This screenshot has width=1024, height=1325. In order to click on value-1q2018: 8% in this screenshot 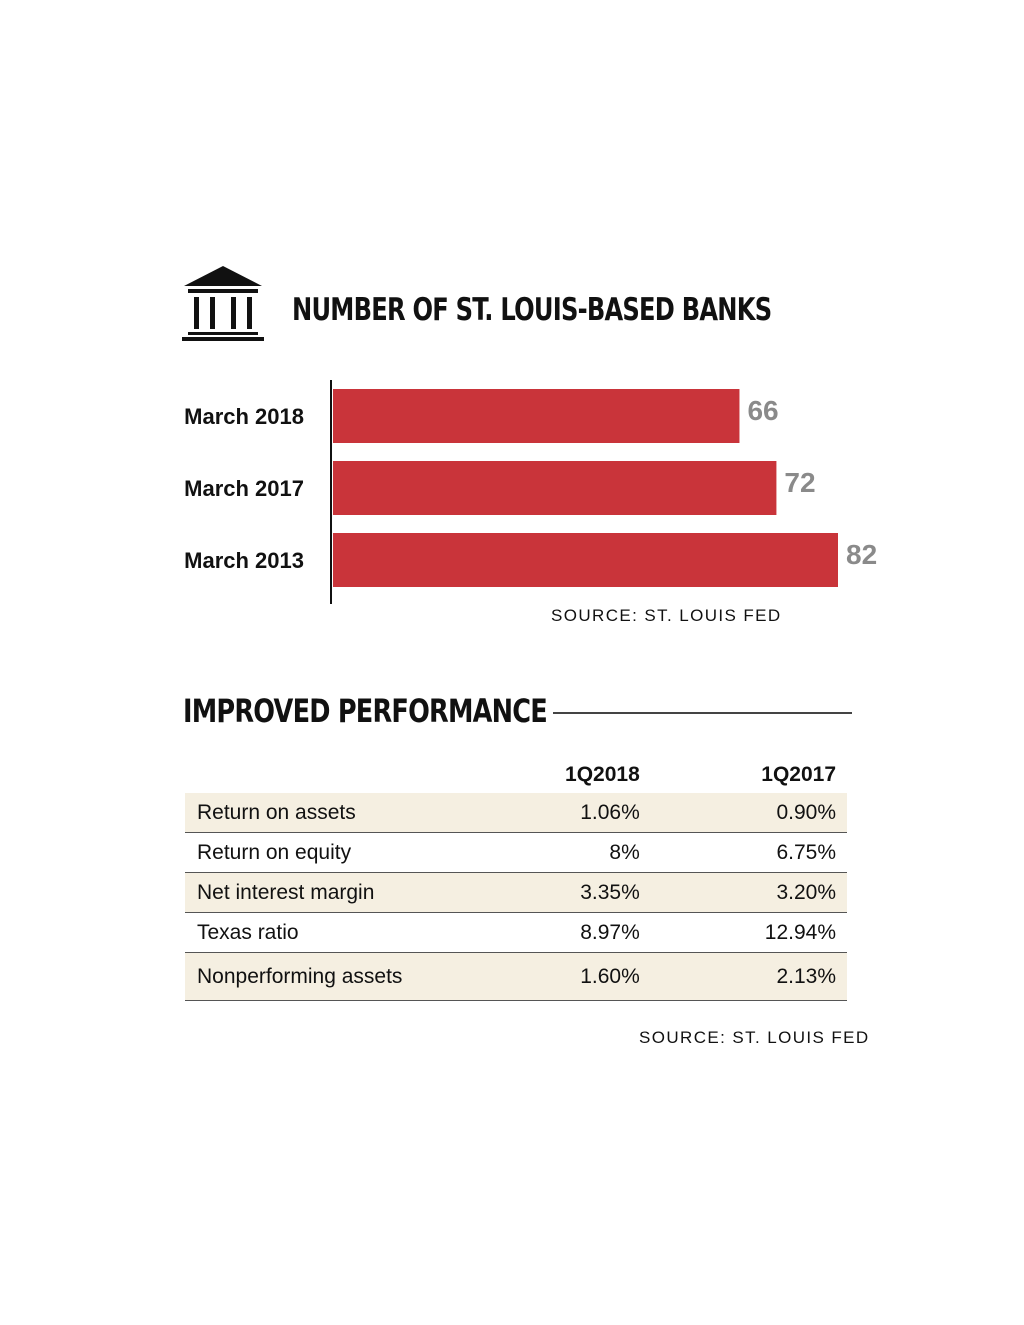, I will do `click(544, 852)`.